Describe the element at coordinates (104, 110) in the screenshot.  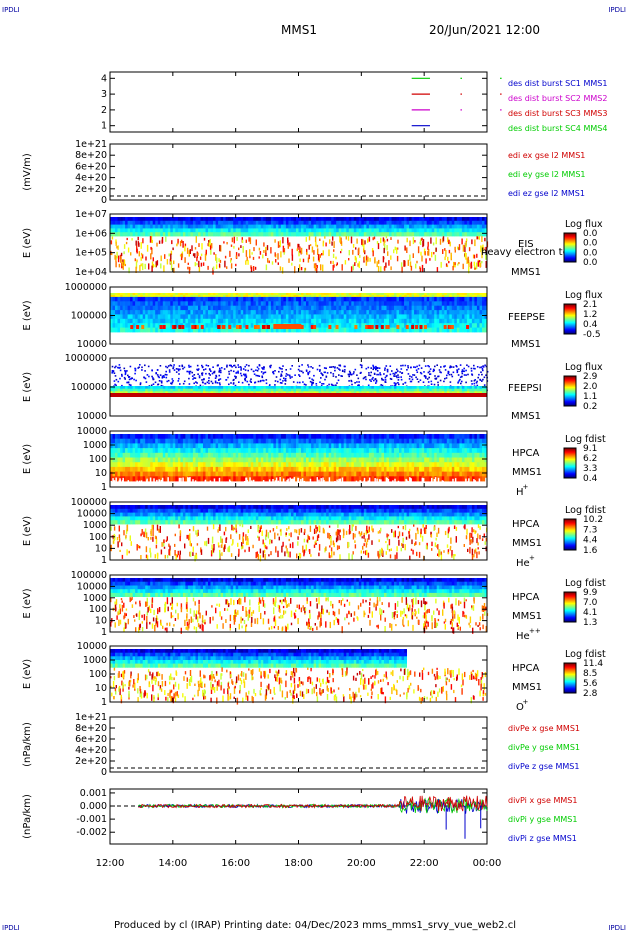
I see `y-tick-label: 2` at that location.